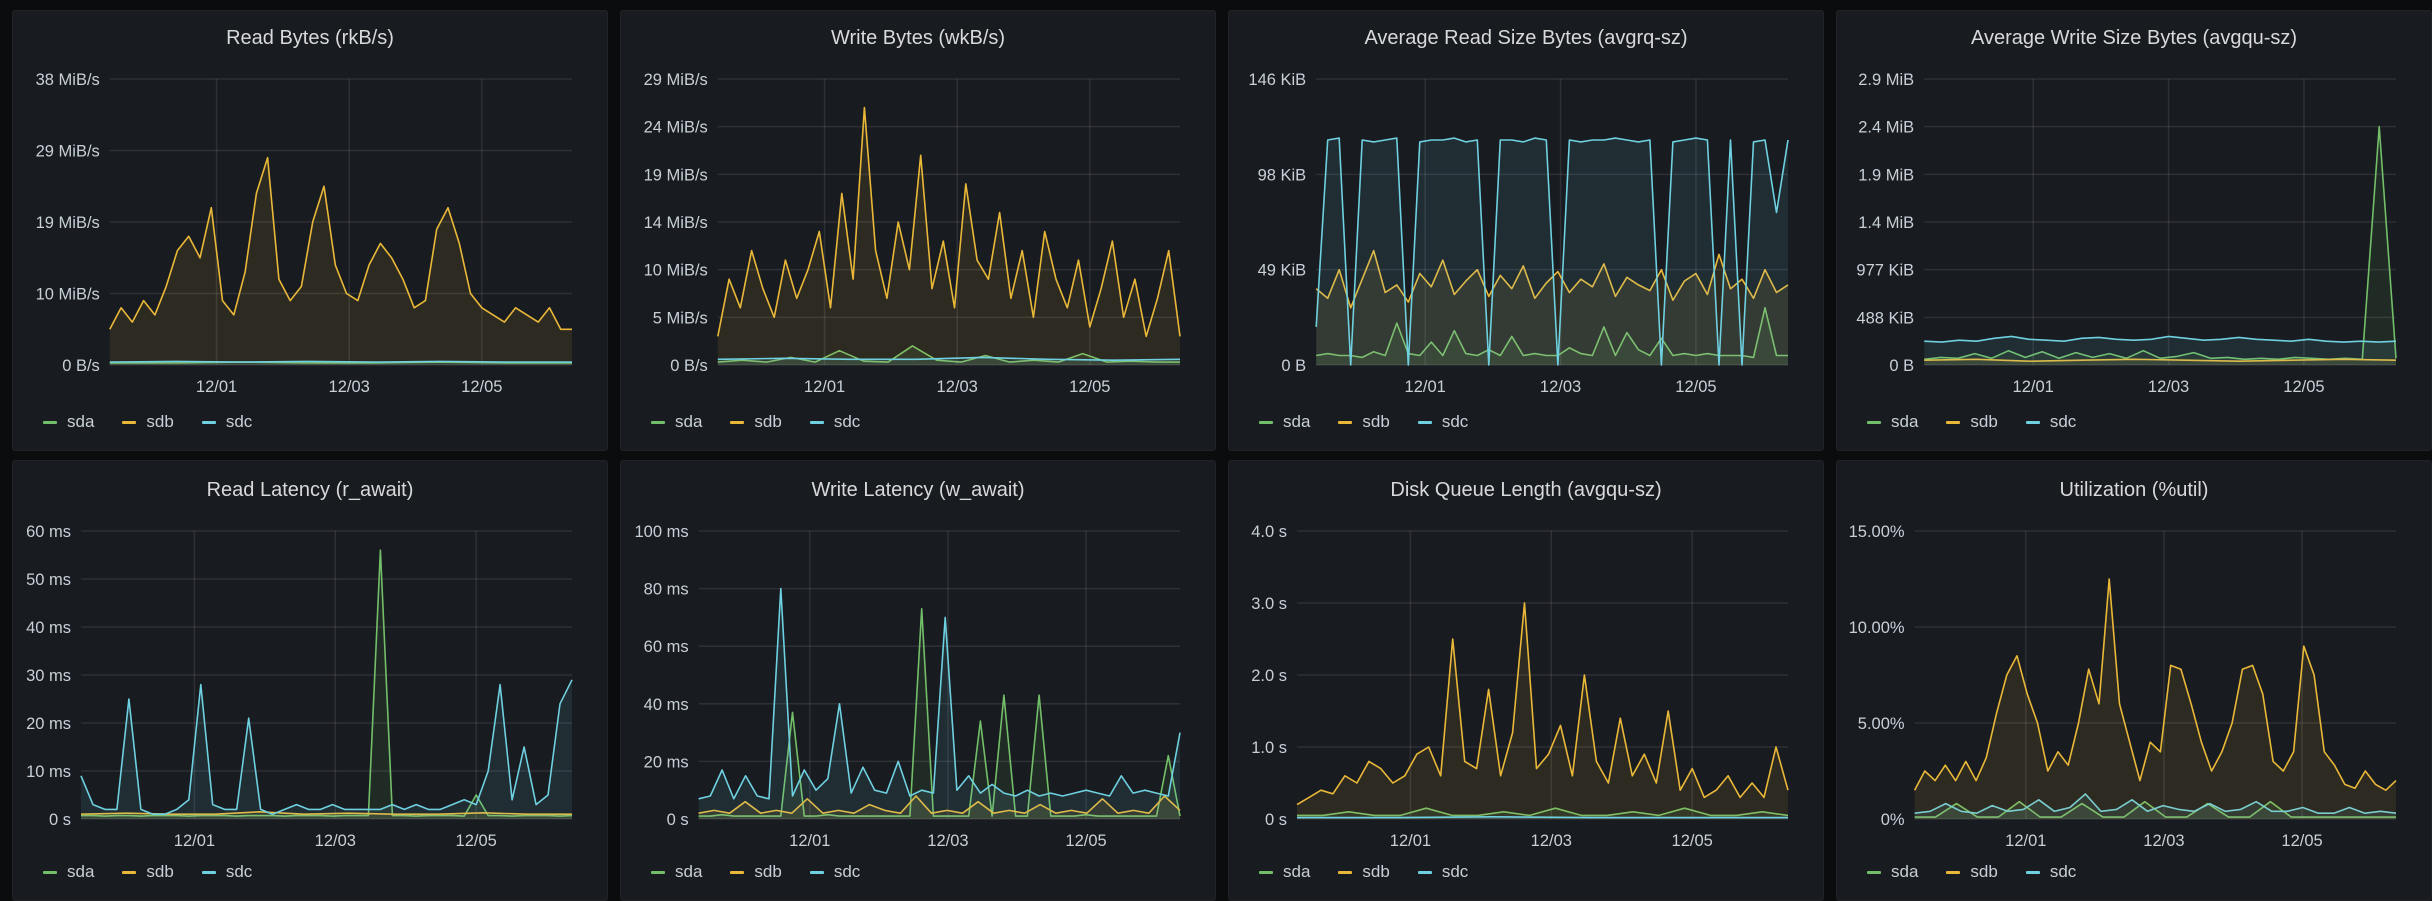 The image size is (2432, 901). What do you see at coordinates (310, 490) in the screenshot?
I see `panel-title: Read Latency (r_await)` at bounding box center [310, 490].